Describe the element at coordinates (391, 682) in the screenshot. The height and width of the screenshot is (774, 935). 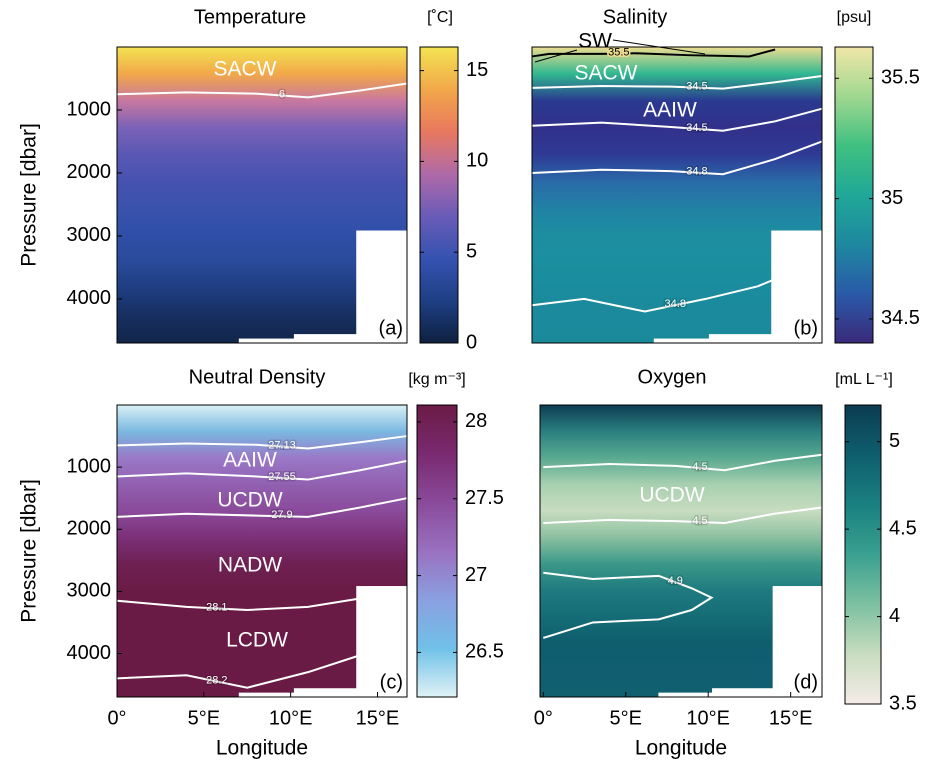
I see `panel-label: (c)` at that location.